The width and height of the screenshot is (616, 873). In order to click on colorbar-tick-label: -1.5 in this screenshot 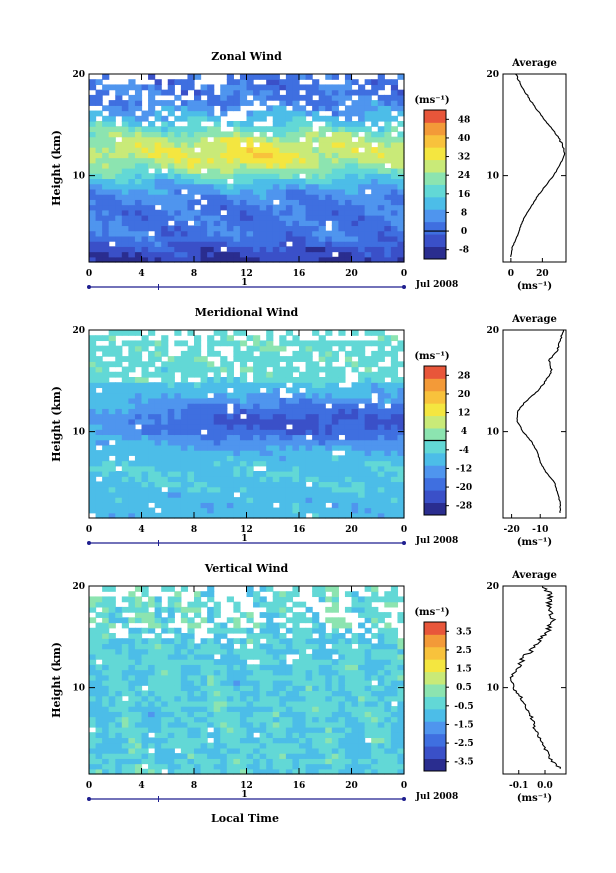, I will do `click(463, 725)`.